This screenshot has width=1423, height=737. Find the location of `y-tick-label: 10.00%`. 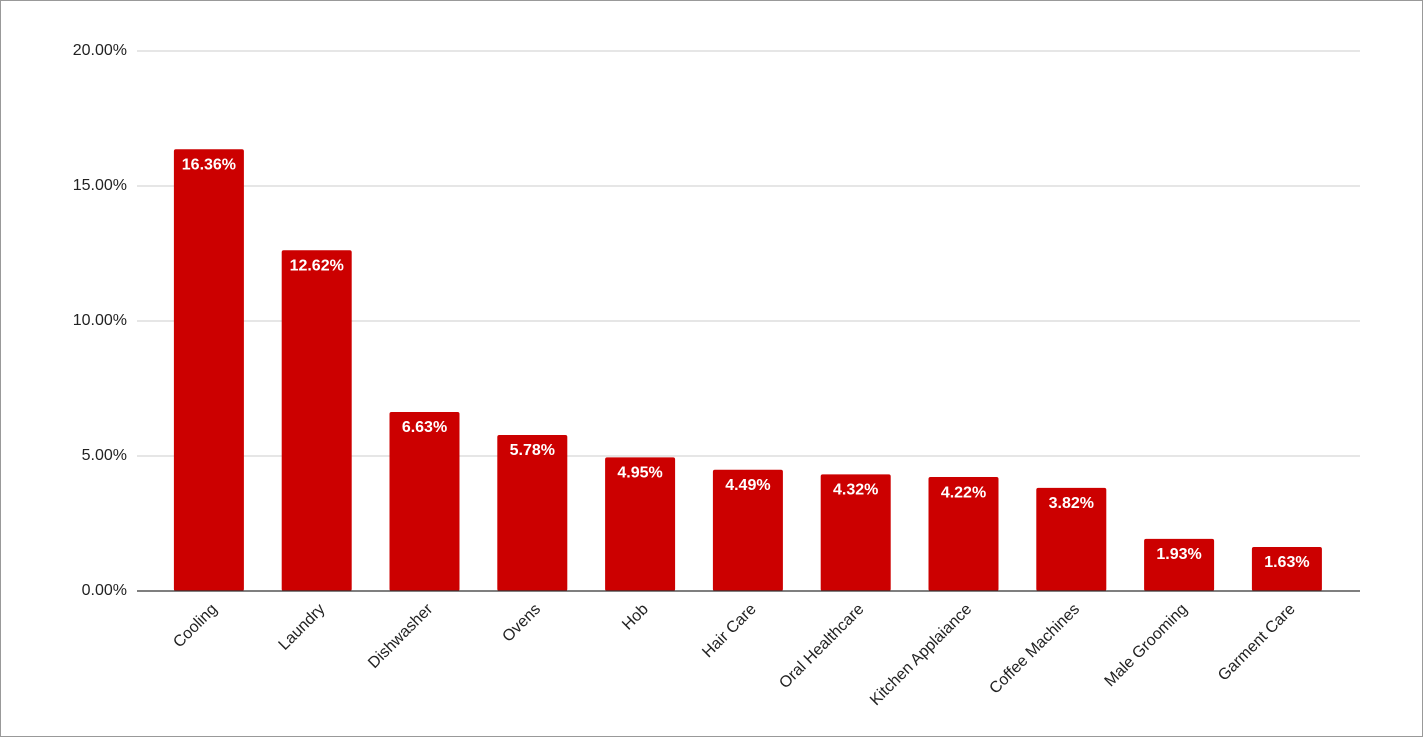

y-tick-label: 10.00% is located at coordinates (100, 320).